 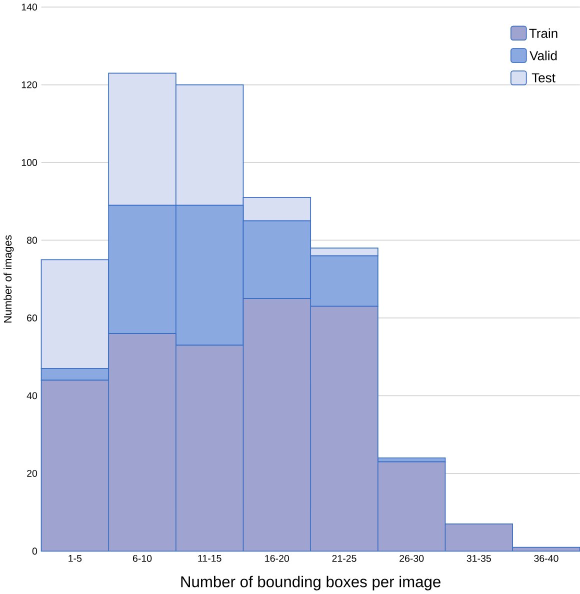 I want to click on y-tick-label: 40, so click(x=31, y=396).